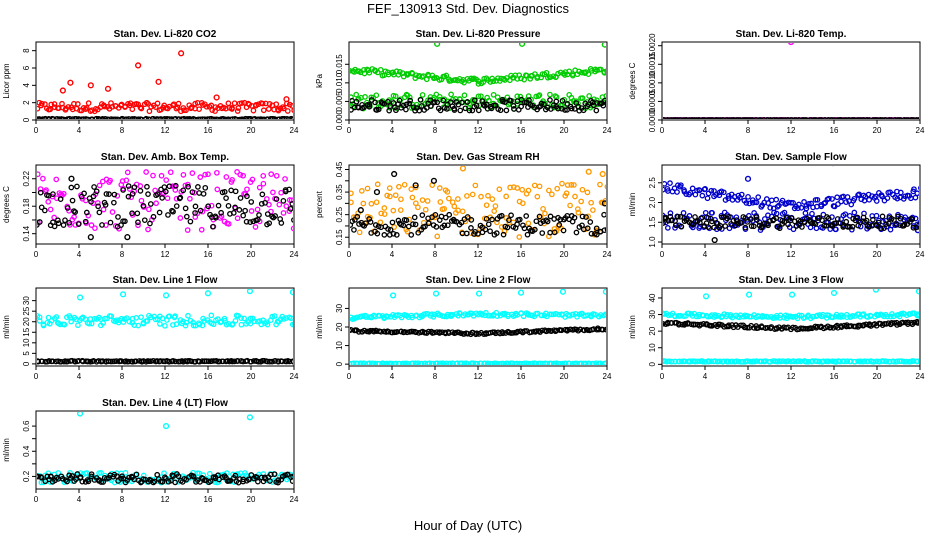 The width and height of the screenshot is (936, 540). I want to click on x-tick-label: 8, so click(748, 254).